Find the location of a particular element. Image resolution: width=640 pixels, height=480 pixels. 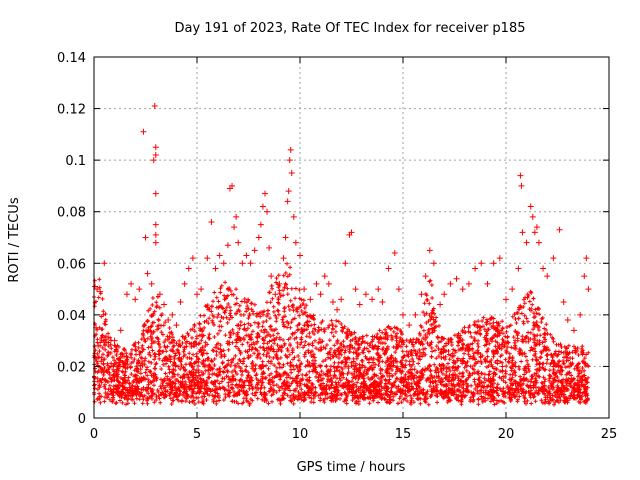

y-tick-label: 0 is located at coordinates (82, 419).